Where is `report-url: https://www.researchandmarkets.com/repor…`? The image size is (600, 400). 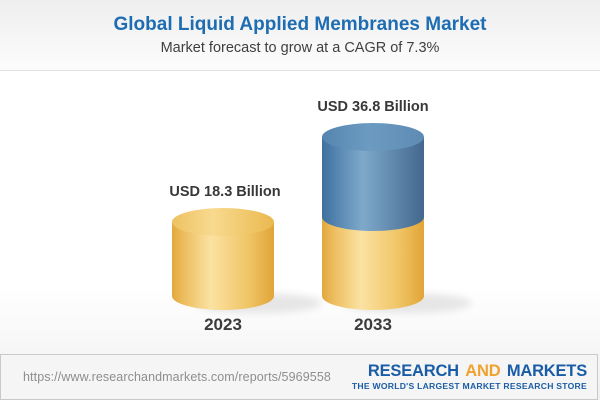
report-url: https://www.researchandmarkets.com/repor… is located at coordinates (177, 377).